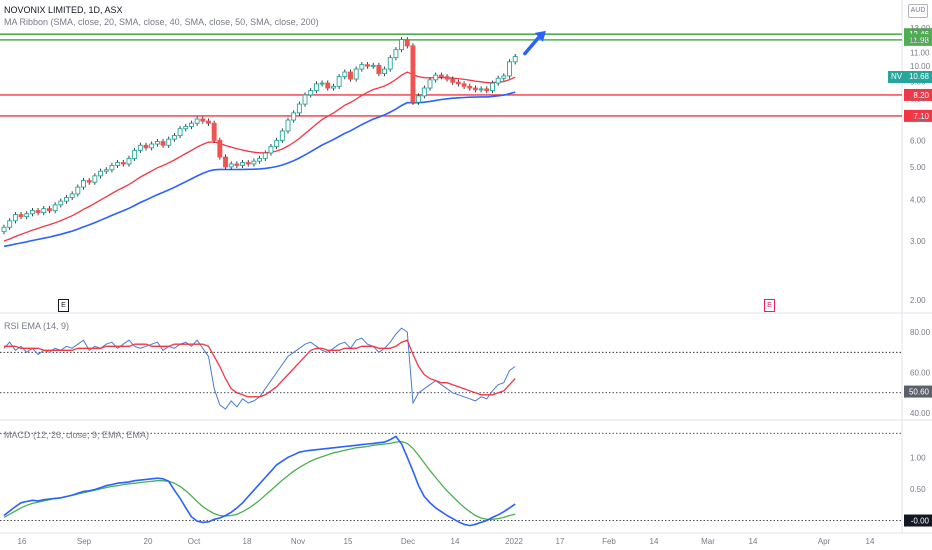  What do you see at coordinates (37, 326) in the screenshot?
I see `rsi-legend: RSI EMA (14, 9)` at bounding box center [37, 326].